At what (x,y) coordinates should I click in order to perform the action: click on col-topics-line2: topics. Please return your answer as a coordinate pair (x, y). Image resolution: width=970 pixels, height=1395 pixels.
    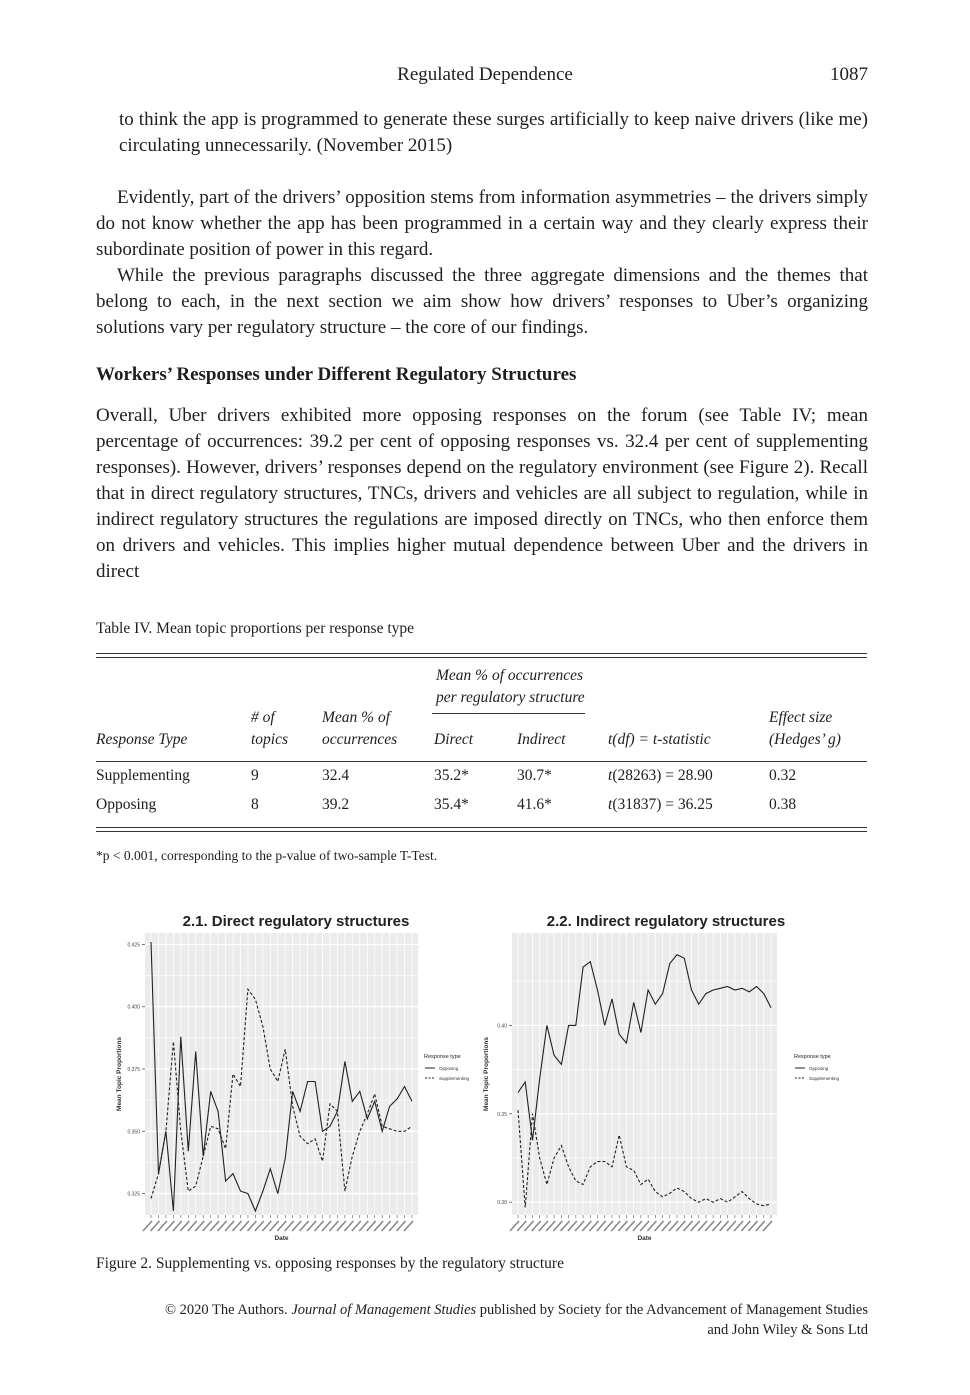
    Looking at the image, I should click on (270, 739).